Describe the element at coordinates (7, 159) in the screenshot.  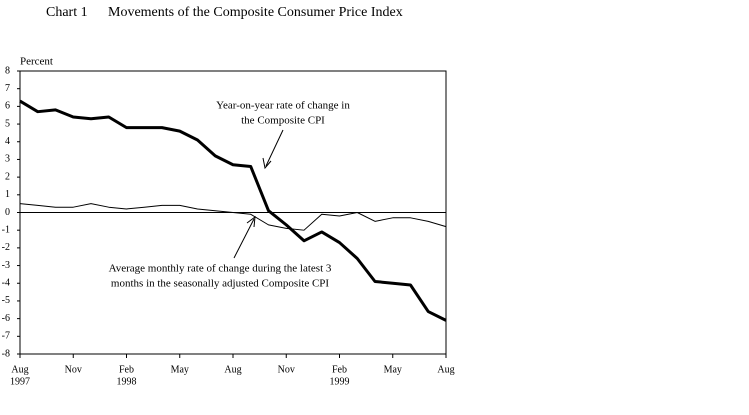
I see `y-tick-label: 3` at that location.